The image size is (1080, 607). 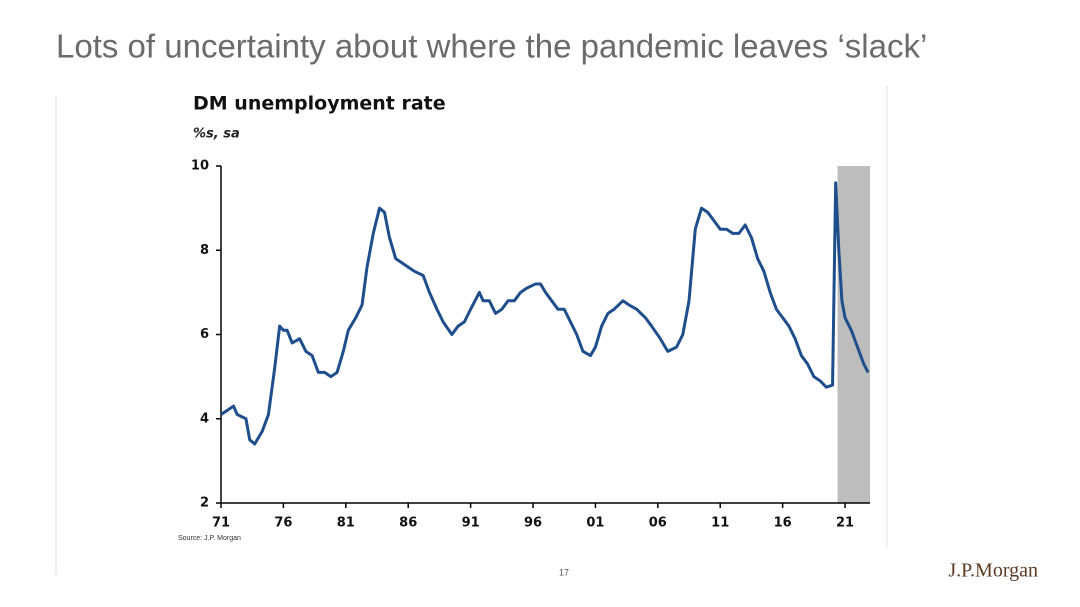 I want to click on x-tick-label: 01, so click(x=595, y=523).